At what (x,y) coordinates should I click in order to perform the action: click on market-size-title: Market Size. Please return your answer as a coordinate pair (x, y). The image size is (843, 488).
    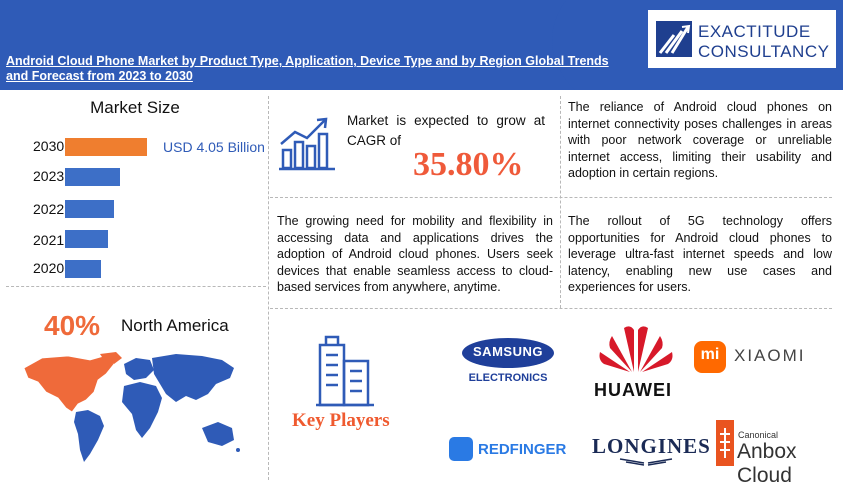
    Looking at the image, I should click on (135, 107).